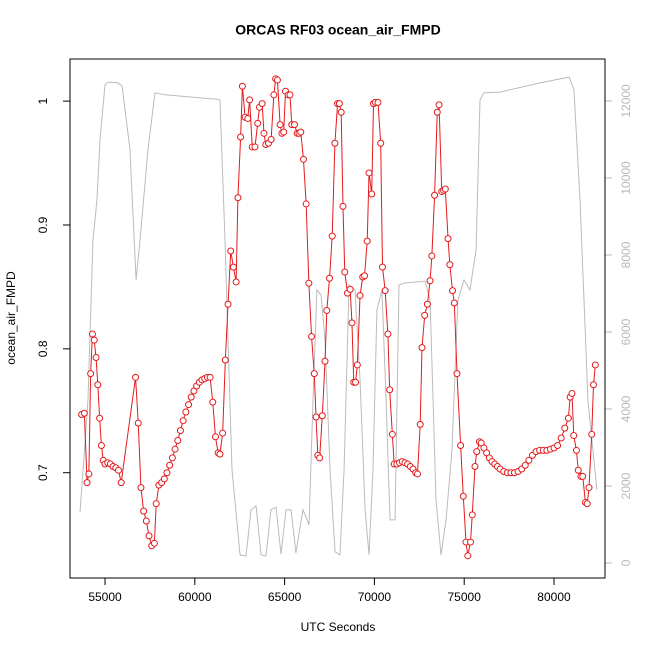 This screenshot has width=650, height=650. I want to click on x-tick-label: 65000, so click(285, 597).